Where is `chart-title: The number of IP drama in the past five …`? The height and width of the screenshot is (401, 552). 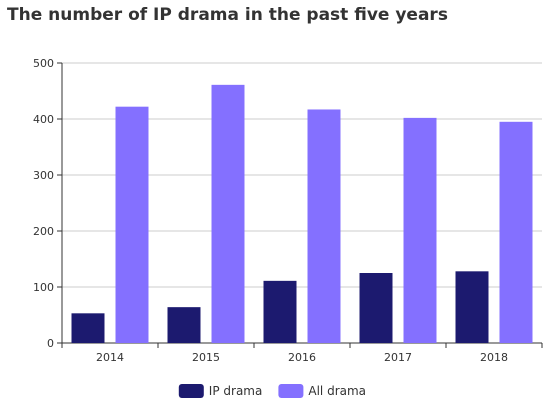 chart-title: The number of IP drama in the past five … is located at coordinates (227, 15).